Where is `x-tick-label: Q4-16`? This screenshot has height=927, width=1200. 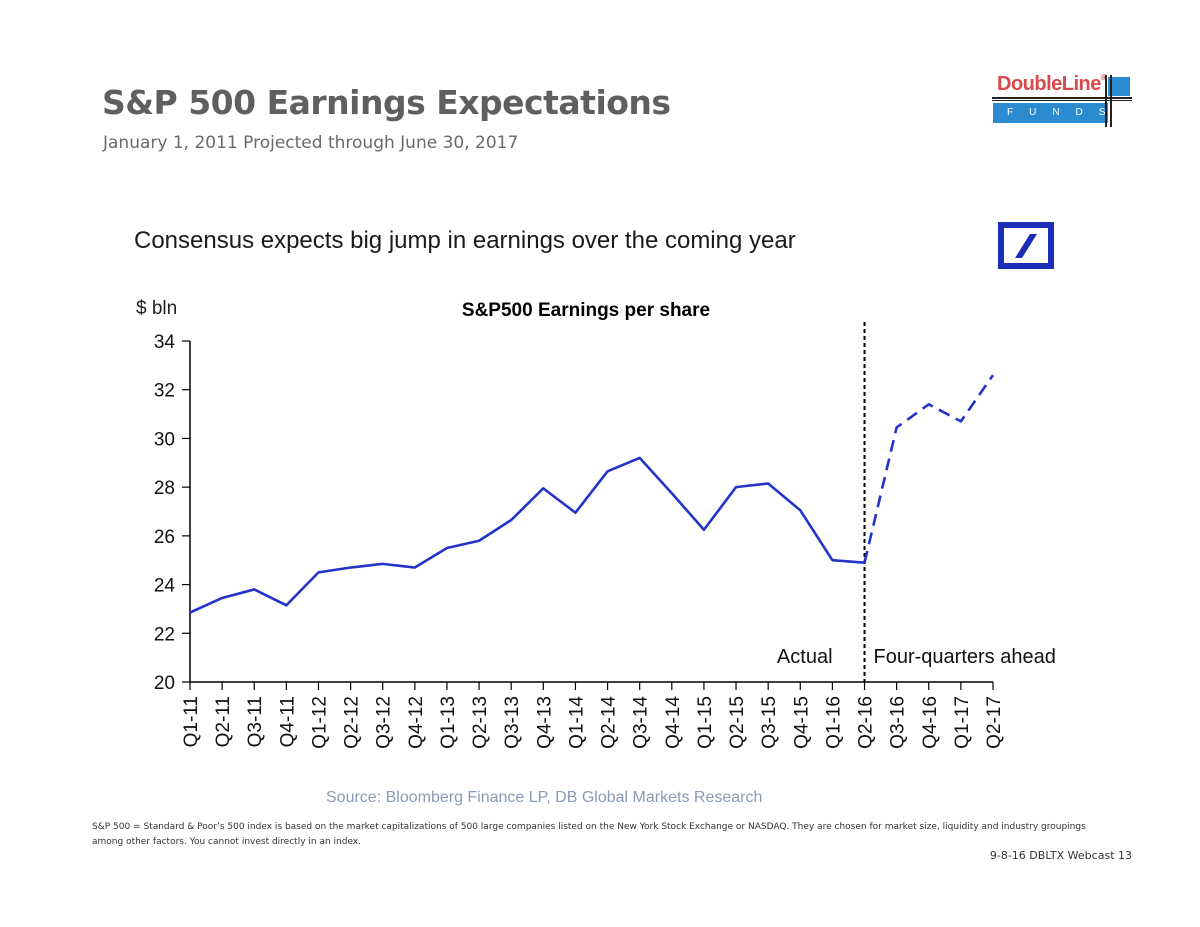
x-tick-label: Q4-16 is located at coordinates (930, 722).